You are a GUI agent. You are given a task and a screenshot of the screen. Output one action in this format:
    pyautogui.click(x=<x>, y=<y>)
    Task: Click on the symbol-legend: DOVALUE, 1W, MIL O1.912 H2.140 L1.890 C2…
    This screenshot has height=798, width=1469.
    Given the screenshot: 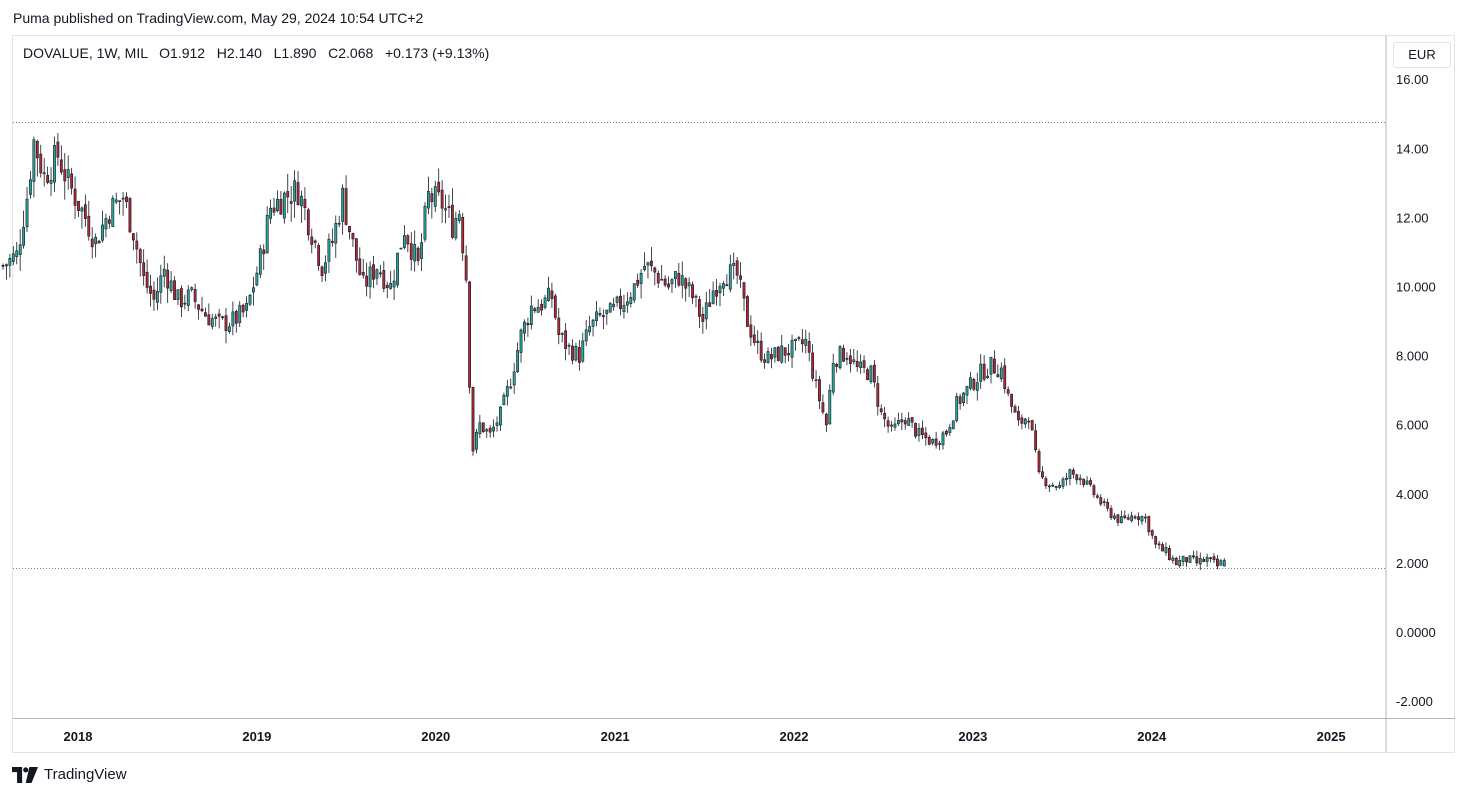 What is the action you would take?
    pyautogui.click(x=256, y=53)
    